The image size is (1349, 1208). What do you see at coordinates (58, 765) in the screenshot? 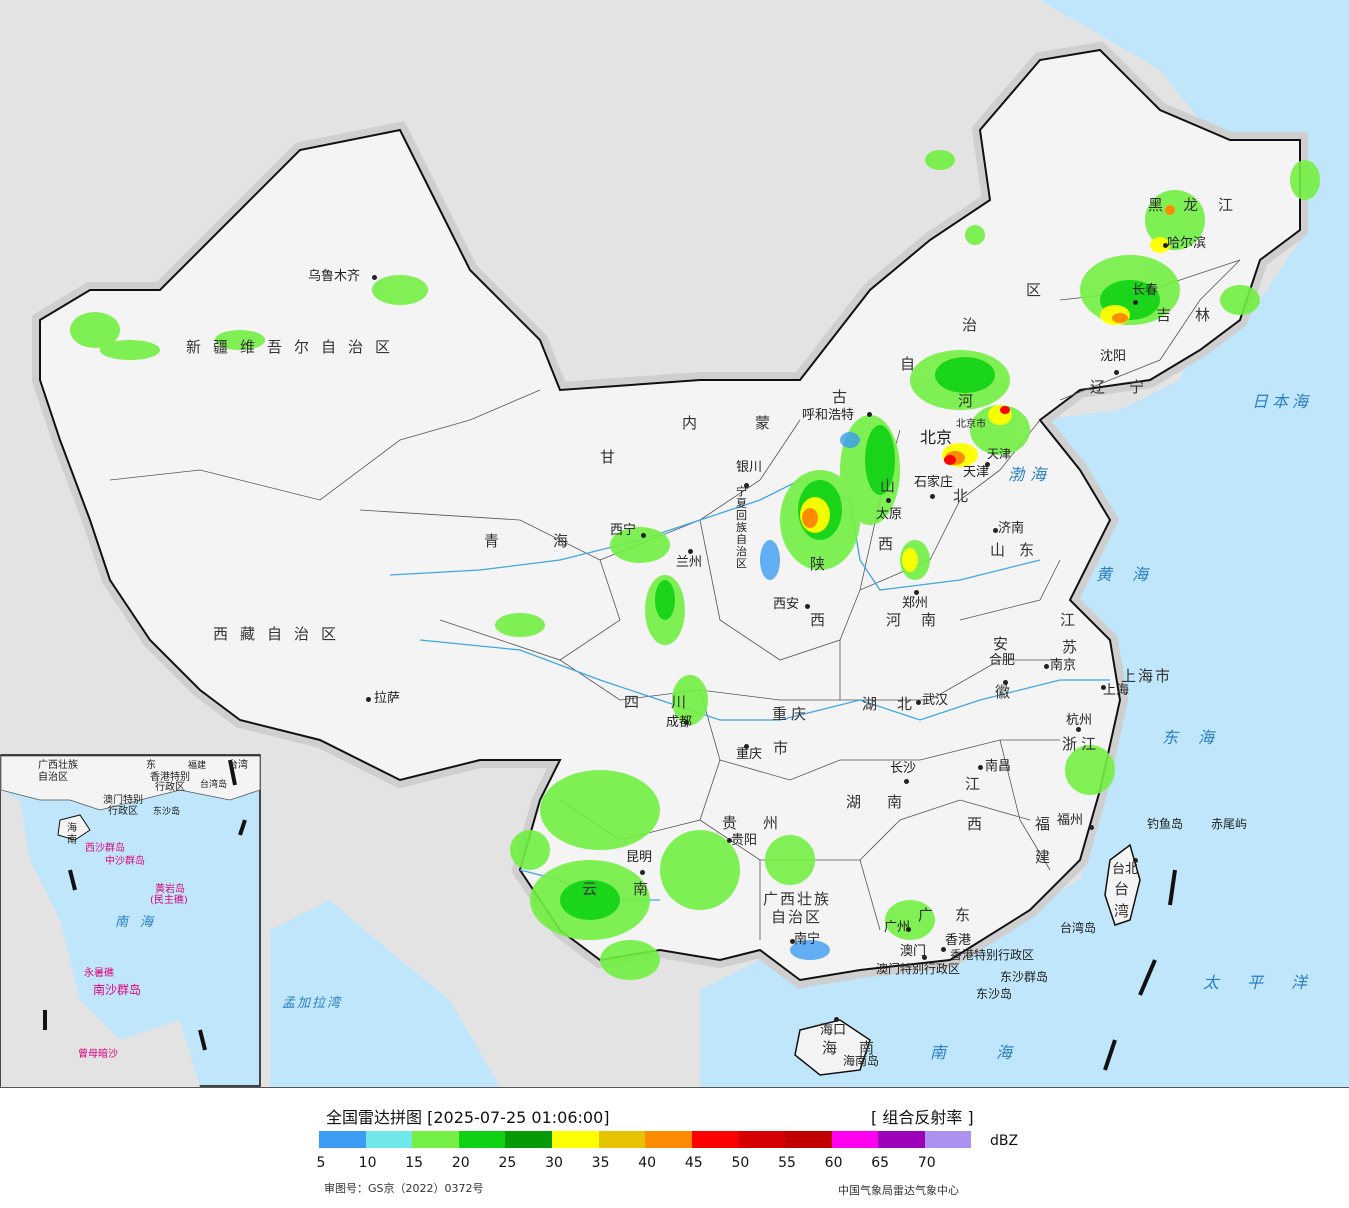
I see `inset-guangxi: 广西壮族` at bounding box center [58, 765].